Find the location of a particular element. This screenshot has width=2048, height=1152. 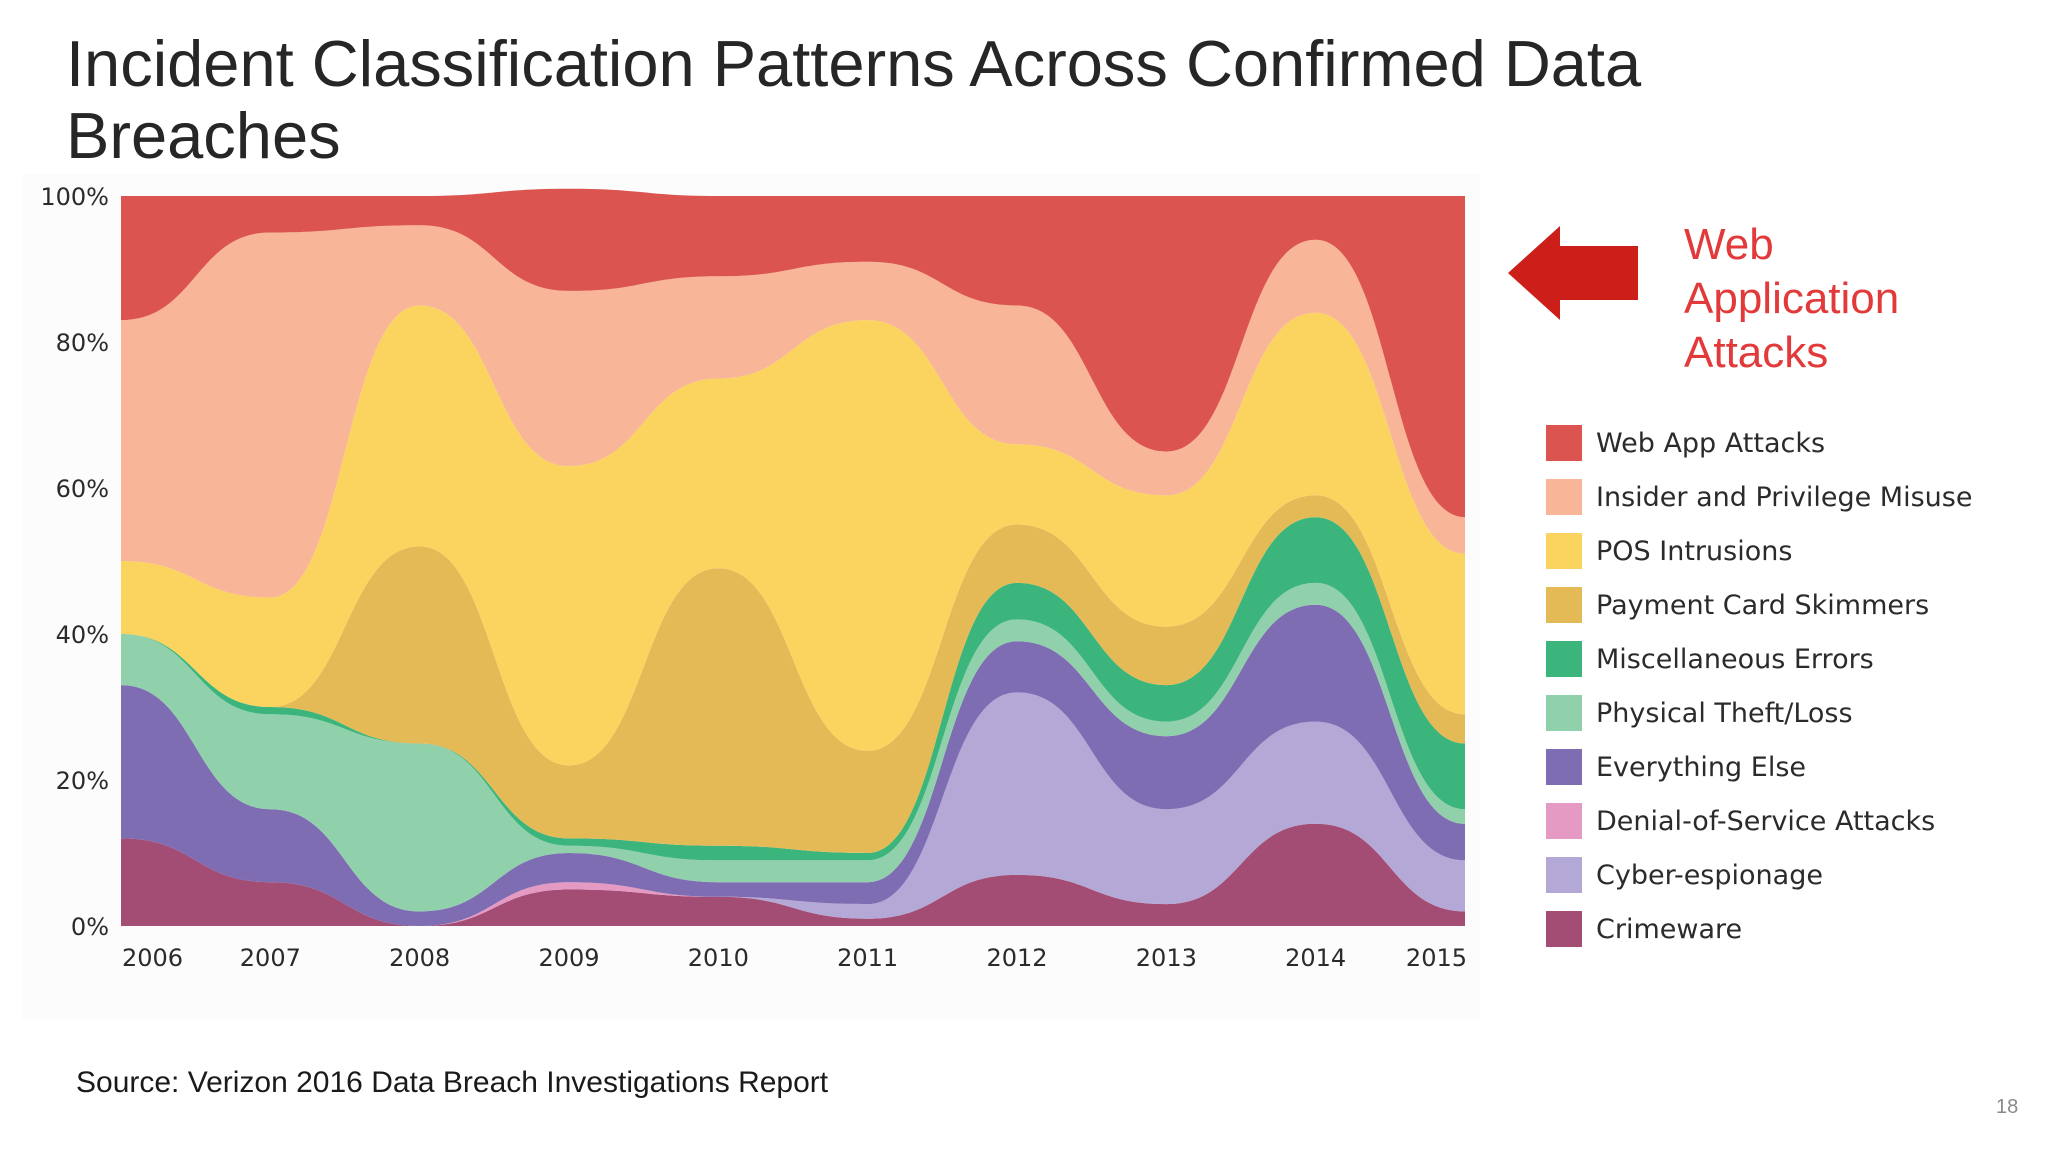

legend-label: Everything Else is located at coordinates (1701, 767).